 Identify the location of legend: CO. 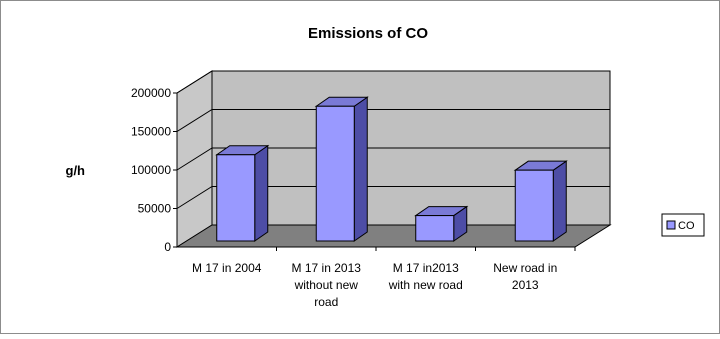
(683, 225).